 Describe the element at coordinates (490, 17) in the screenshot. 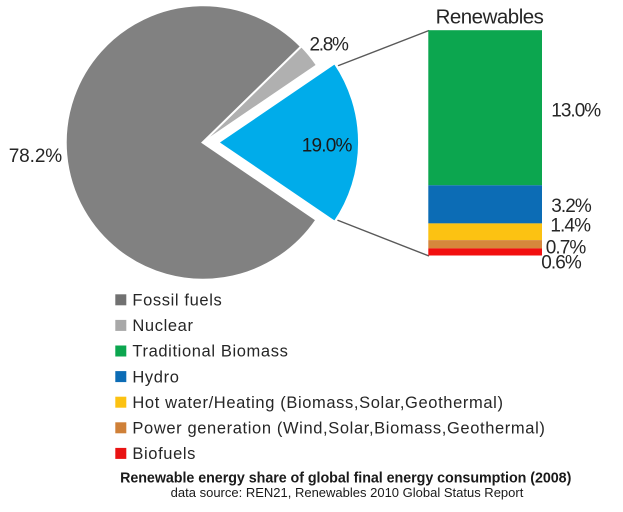

I see `svg-text: Renewables` at that location.